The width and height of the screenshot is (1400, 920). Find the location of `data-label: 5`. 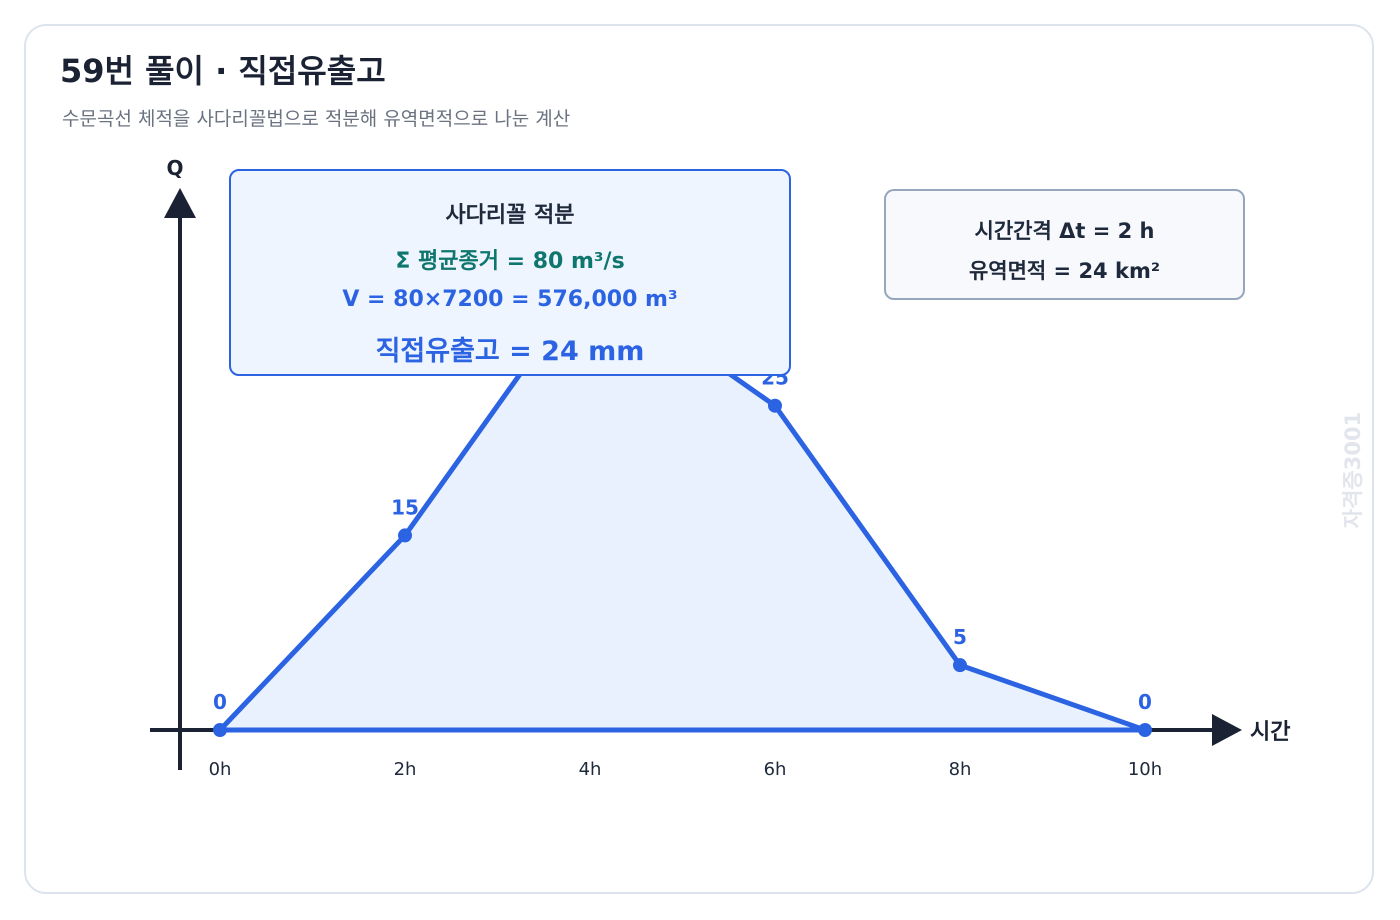

data-label: 5 is located at coordinates (960, 637).